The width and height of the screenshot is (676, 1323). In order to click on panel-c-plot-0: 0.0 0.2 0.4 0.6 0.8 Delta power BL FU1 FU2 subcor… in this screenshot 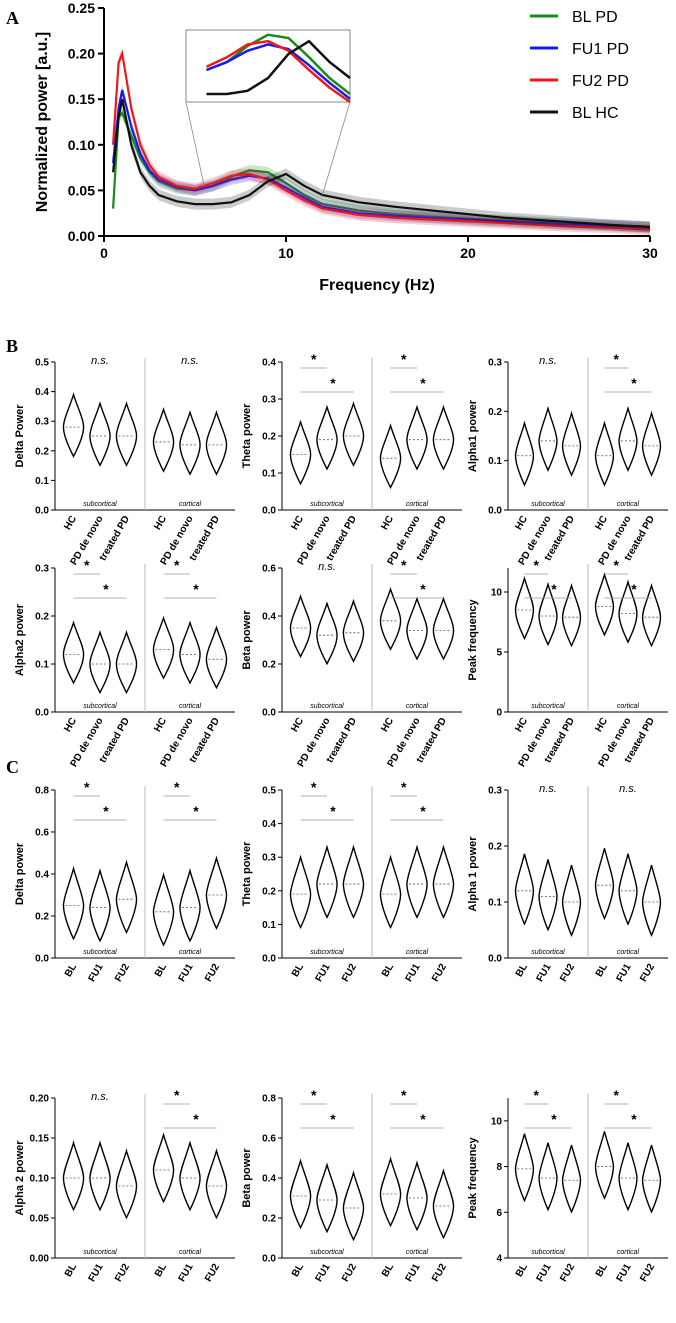, I will do `click(124, 881)`.